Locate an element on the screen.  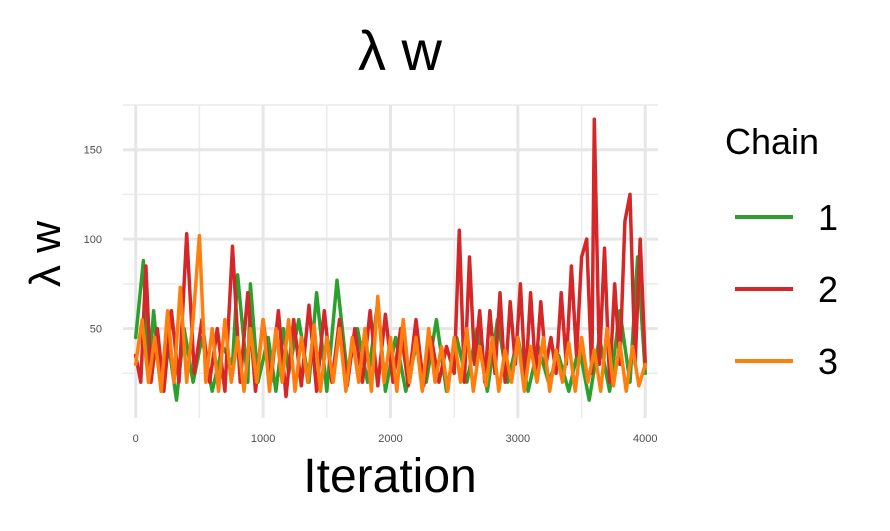
x-tick-label: 2000 is located at coordinates (390, 439).